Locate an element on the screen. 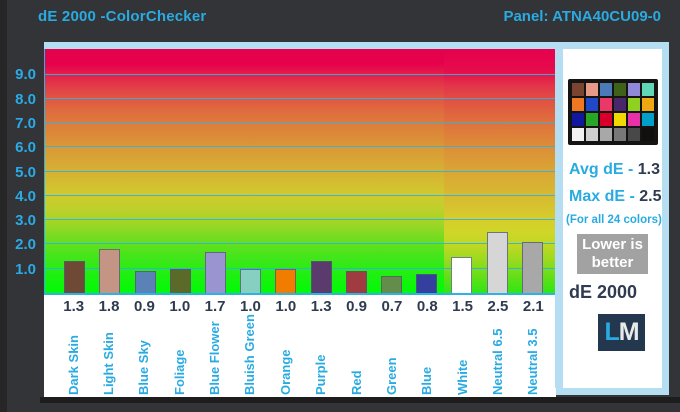  metric-name-label: dE 2000 is located at coordinates (603, 292).